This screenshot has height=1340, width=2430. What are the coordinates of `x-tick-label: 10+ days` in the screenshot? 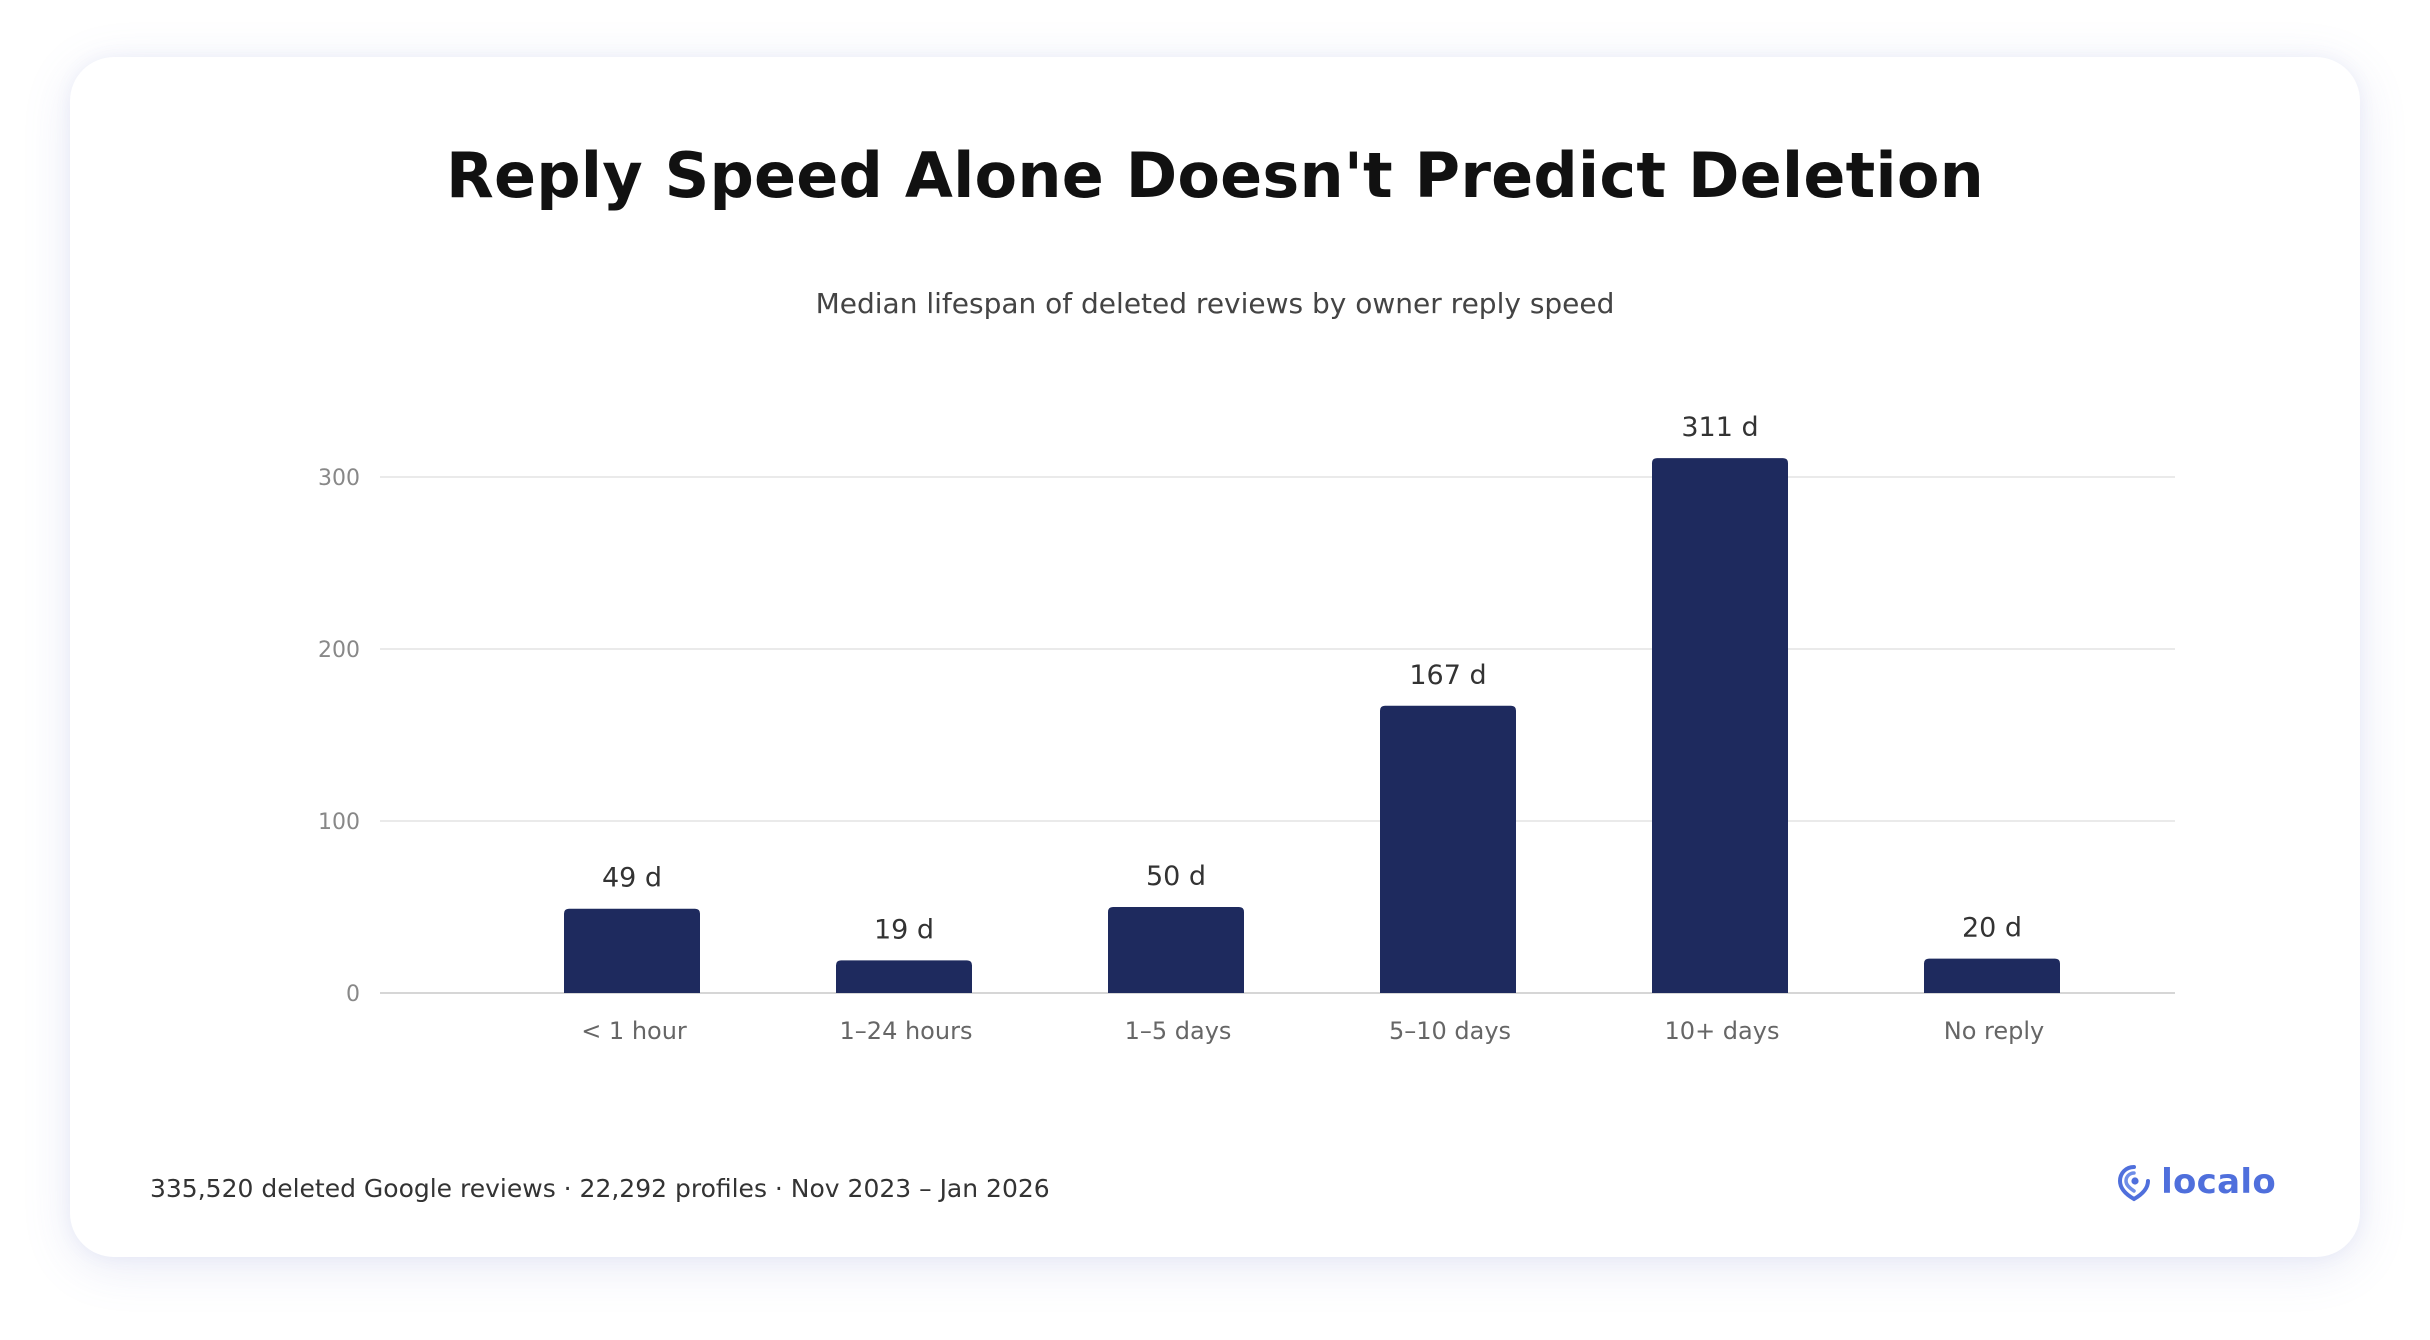 It's located at (1722, 1031).